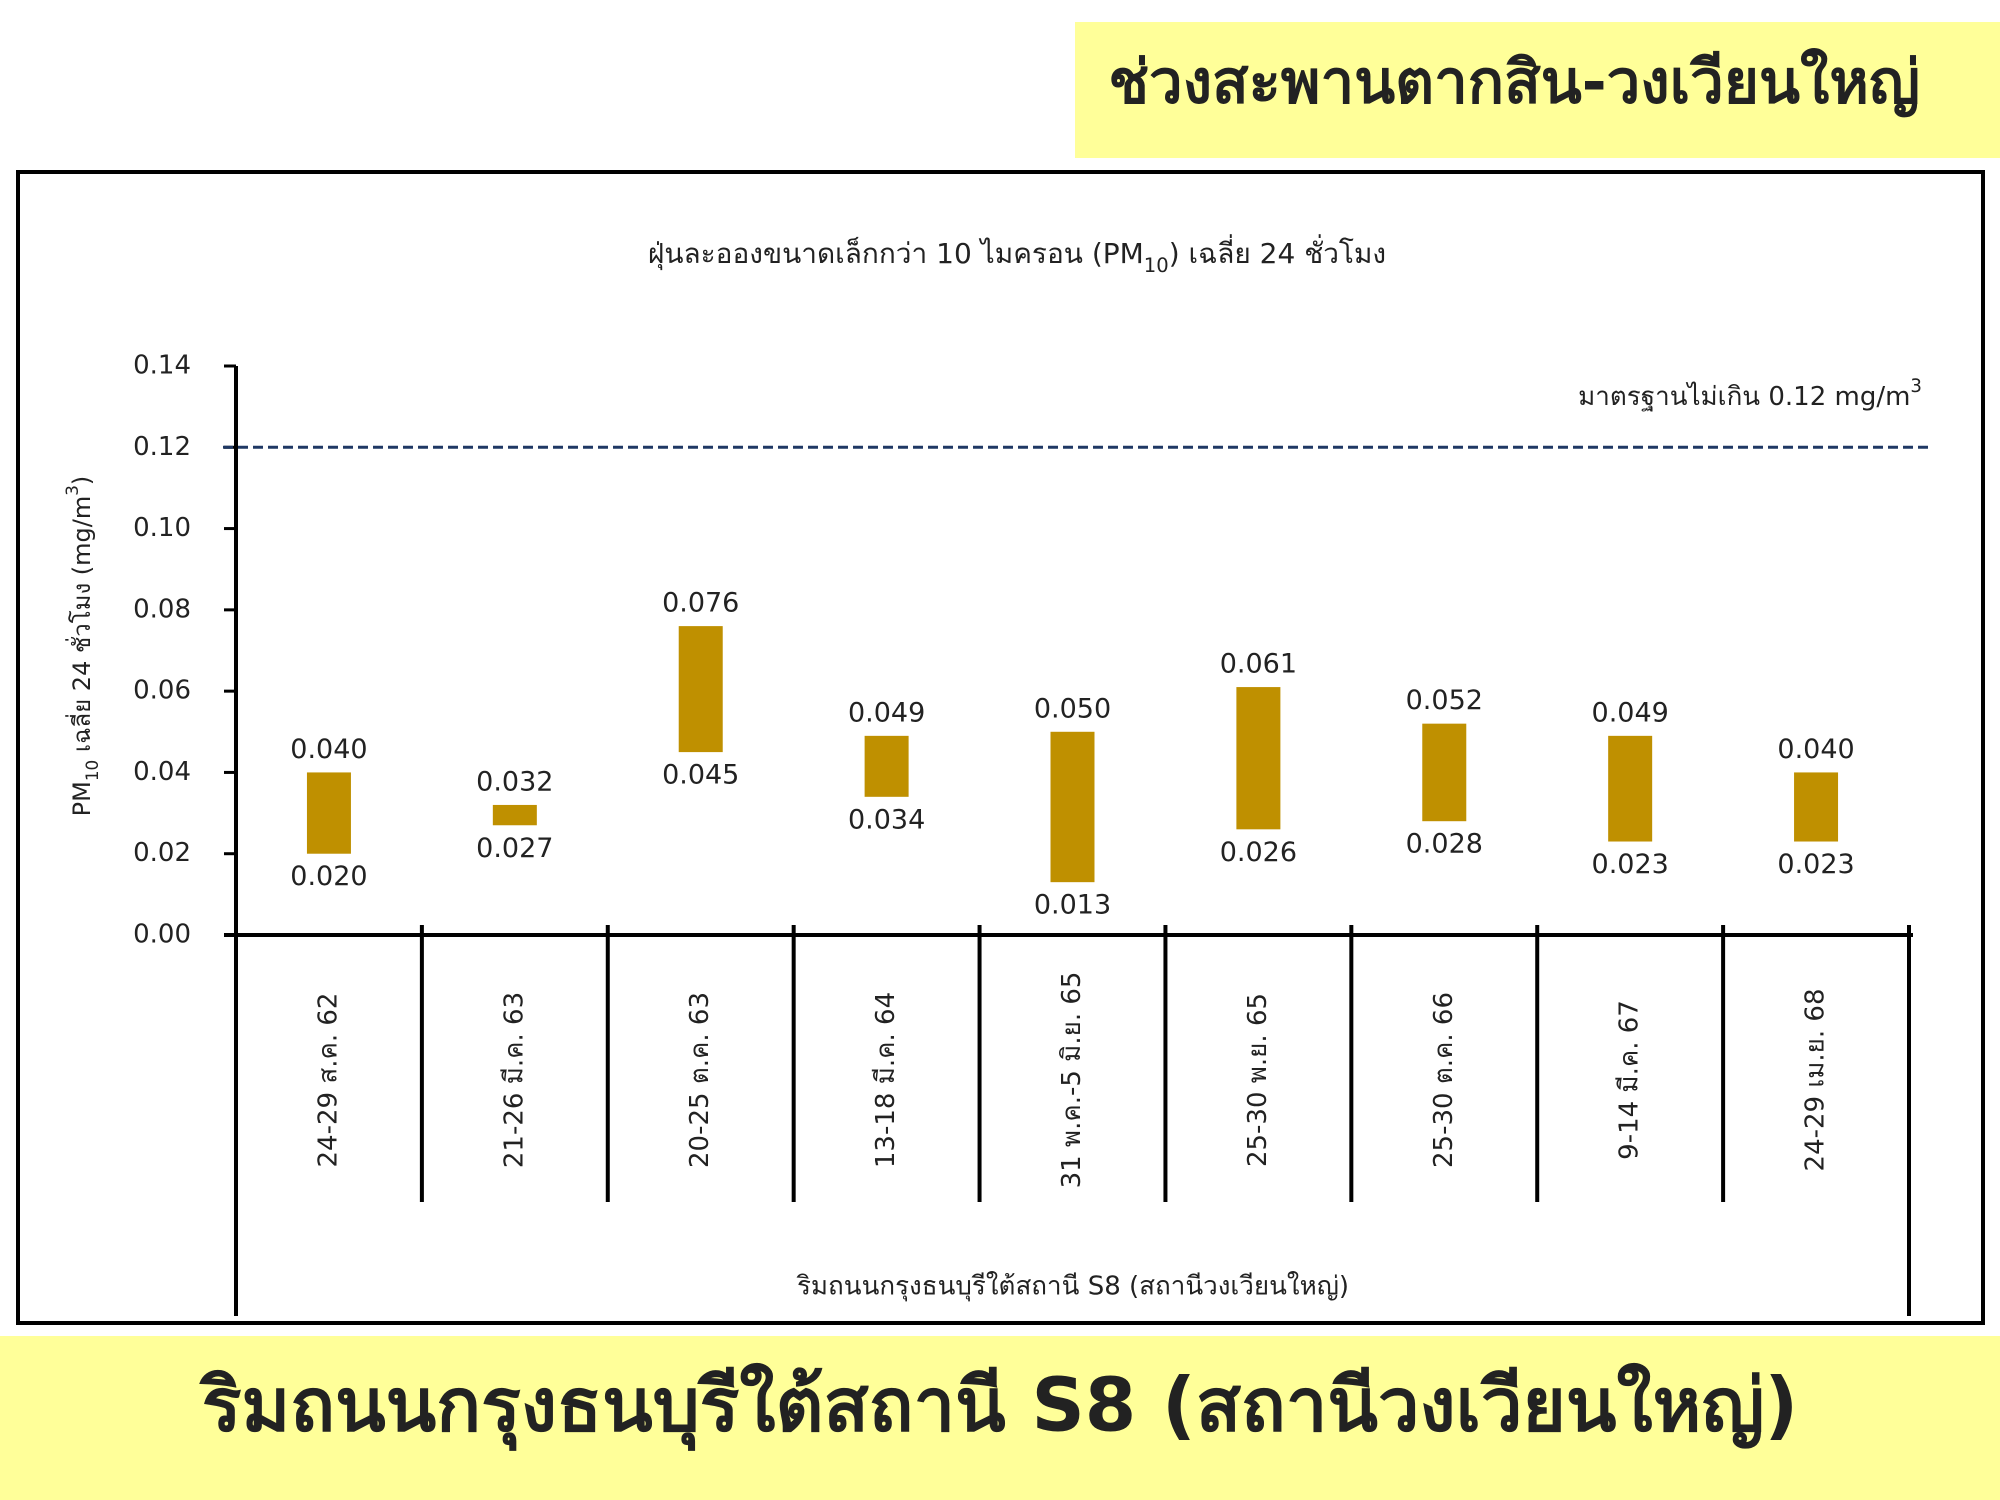 This screenshot has width=2000, height=1500. I want to click on y-axis-title: PM10 เฉลี่ย 24 ชั่วโมง (mg/m3), so click(82, 646).